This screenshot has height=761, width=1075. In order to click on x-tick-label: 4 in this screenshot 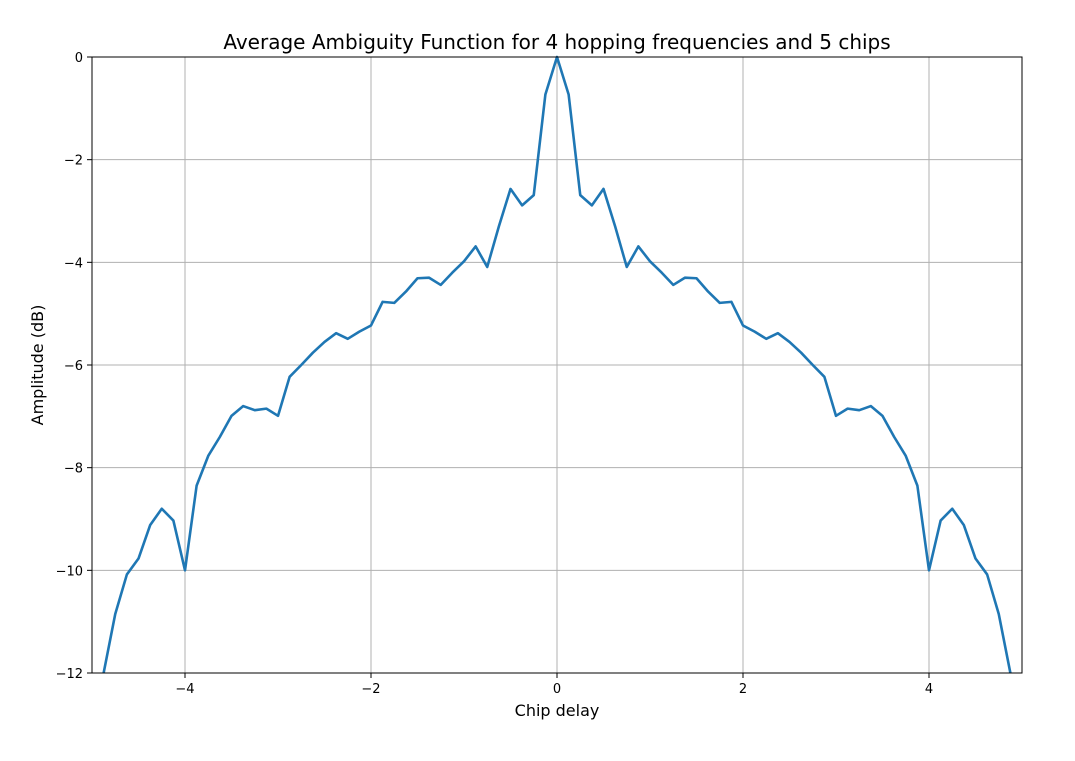, I will do `click(929, 689)`.